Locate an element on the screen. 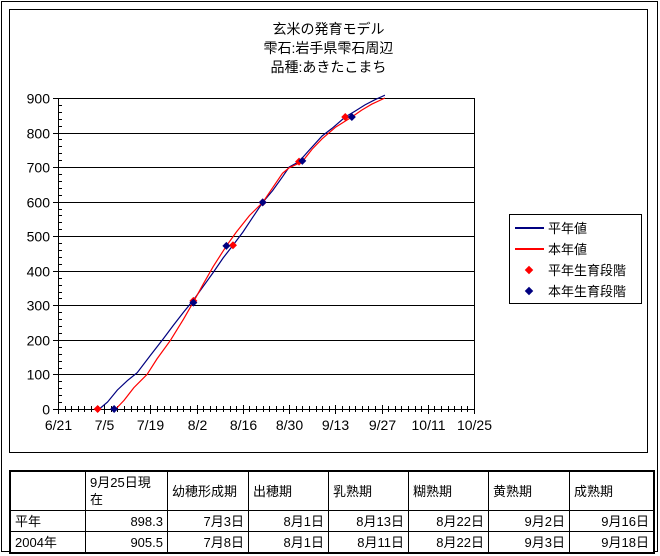 Image resolution: width=660 pixels, height=556 pixels. x-axis-label: 8/16 is located at coordinates (243, 425).